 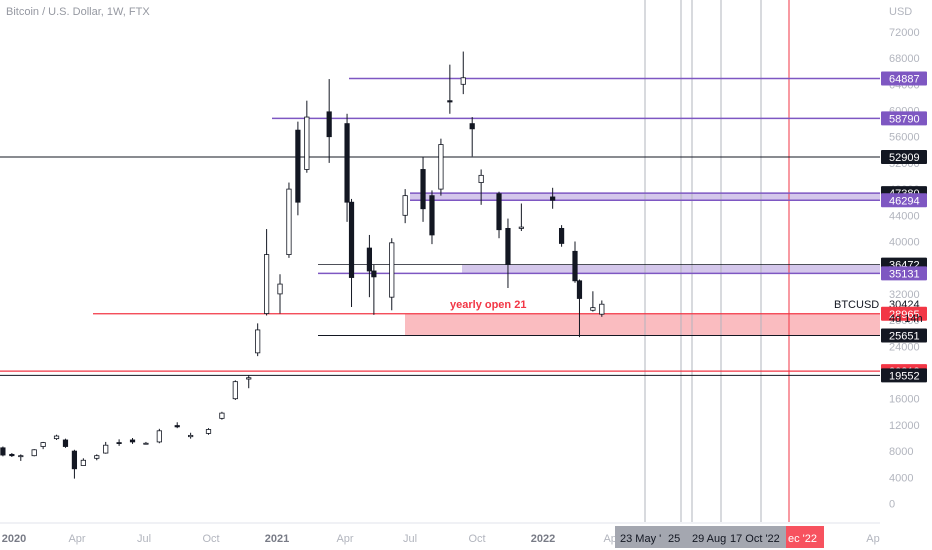 What do you see at coordinates (709, 539) in the screenshot?
I see `date-marker-label: 29 Aug` at bounding box center [709, 539].